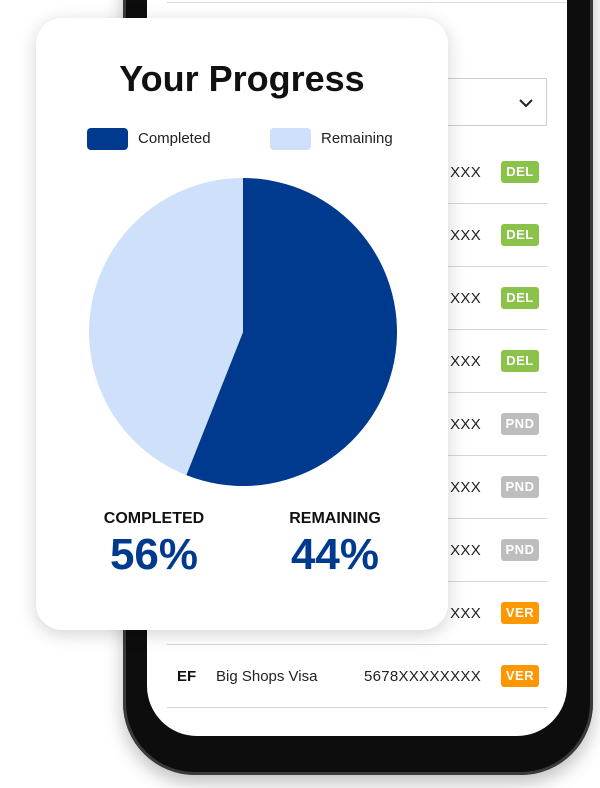  I want to click on row-name: Big Shops Visa, so click(267, 676).